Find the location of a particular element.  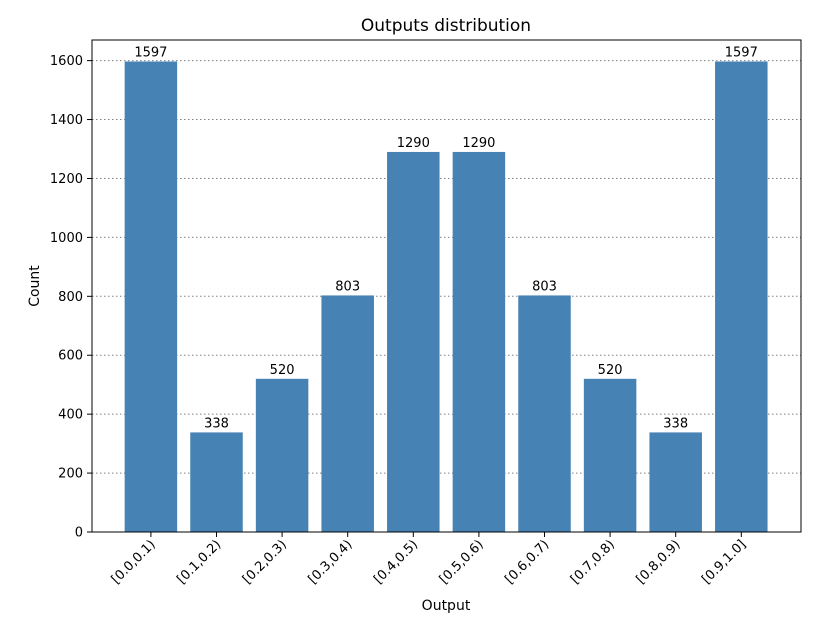

y-tick-label: 1200 is located at coordinates (66, 179).